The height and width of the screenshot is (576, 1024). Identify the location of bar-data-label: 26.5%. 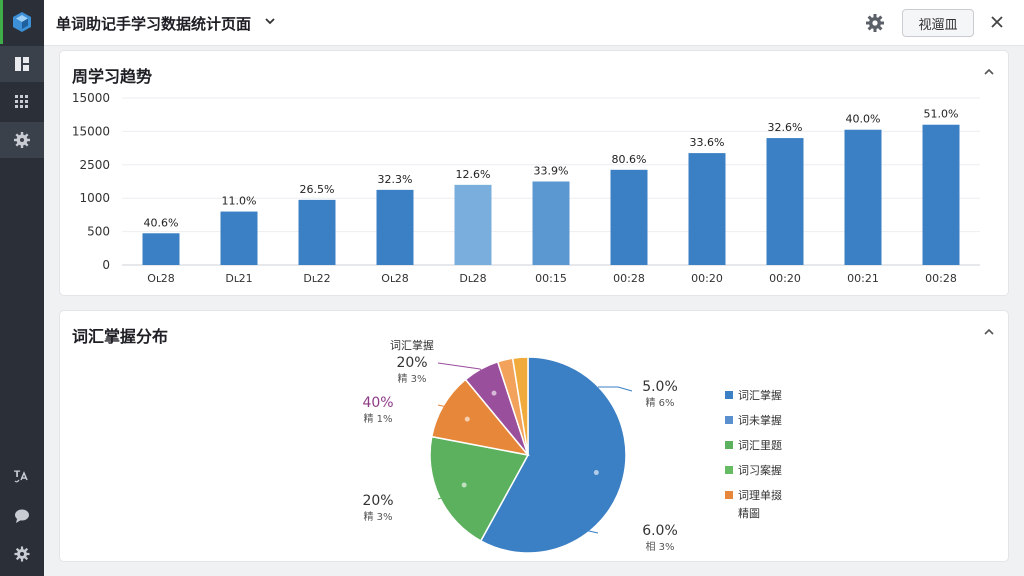
(317, 189).